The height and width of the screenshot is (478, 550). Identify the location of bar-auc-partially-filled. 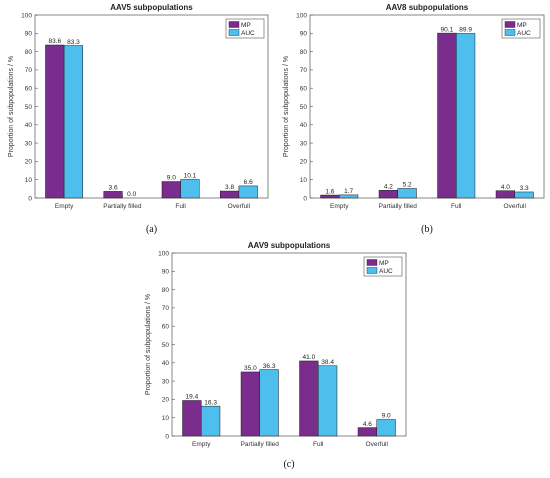
(269, 403).